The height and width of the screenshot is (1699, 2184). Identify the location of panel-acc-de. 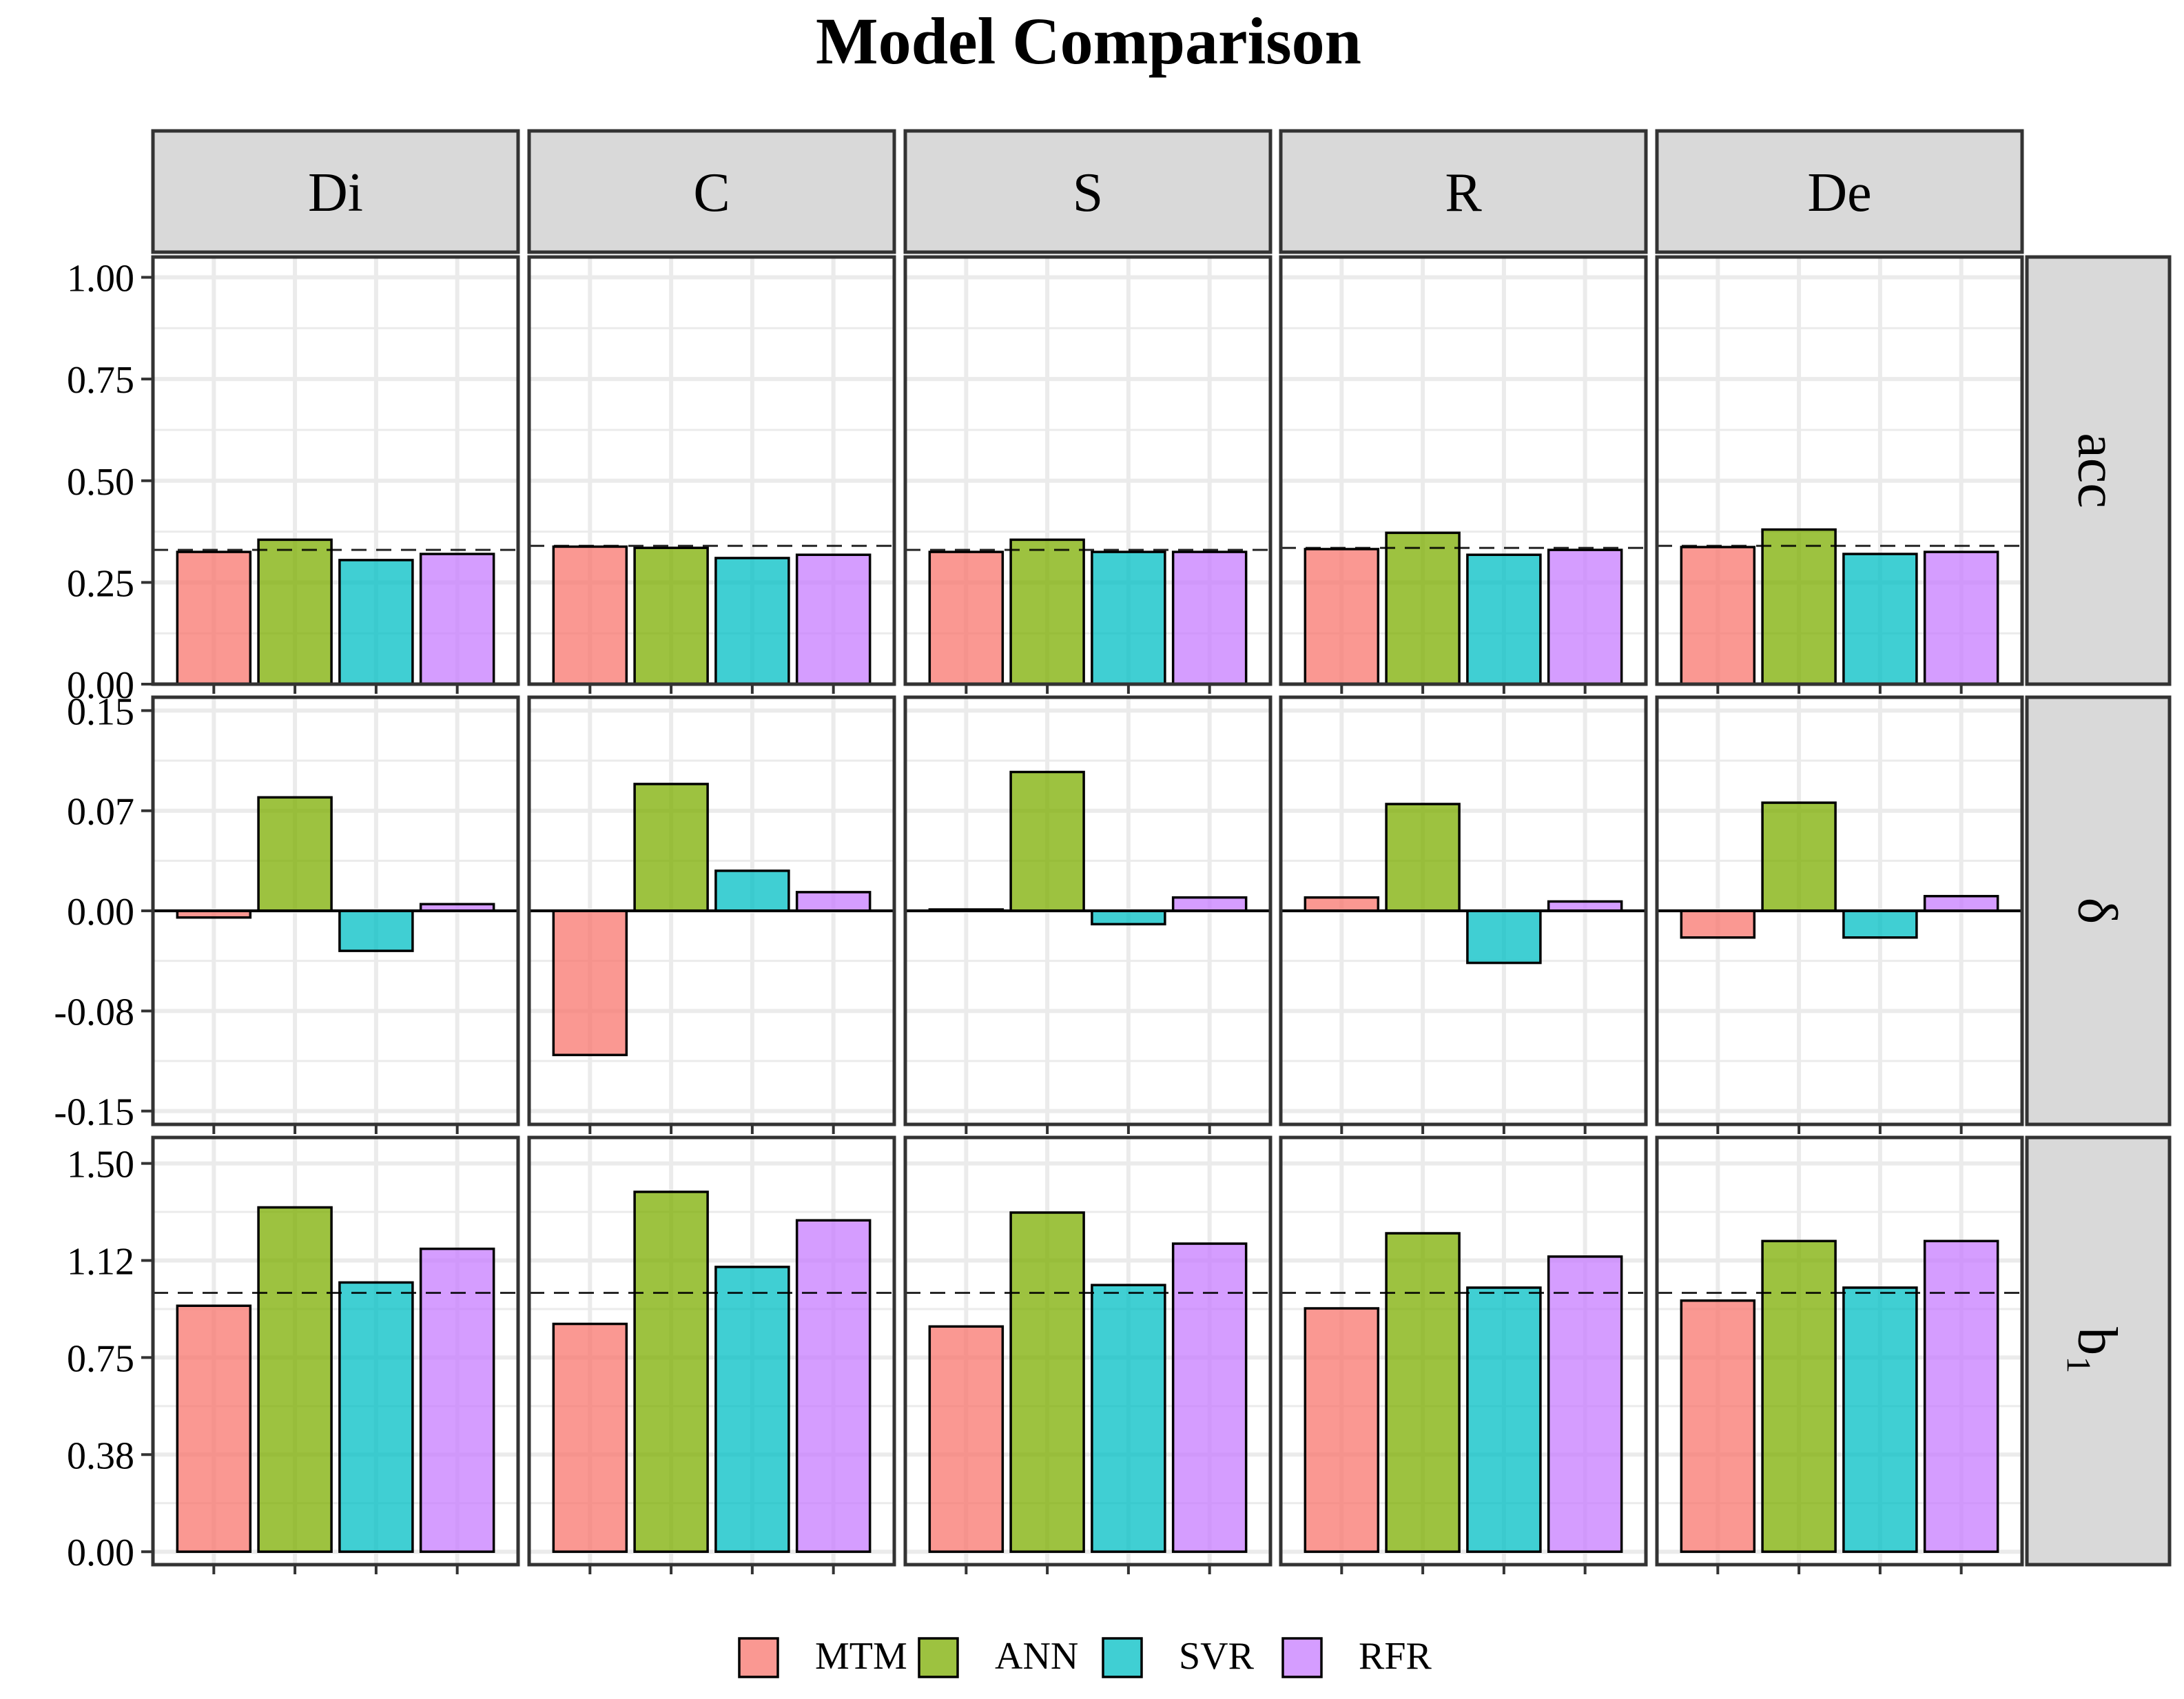
(1839, 474).